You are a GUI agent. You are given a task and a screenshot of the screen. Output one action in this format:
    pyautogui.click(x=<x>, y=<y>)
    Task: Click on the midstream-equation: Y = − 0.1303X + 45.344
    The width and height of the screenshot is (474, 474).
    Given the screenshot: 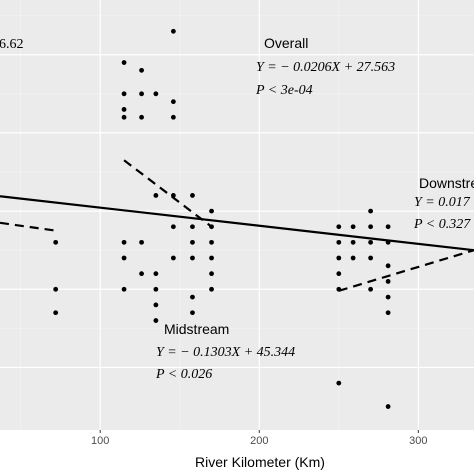 What is the action you would take?
    pyautogui.click(x=225, y=352)
    